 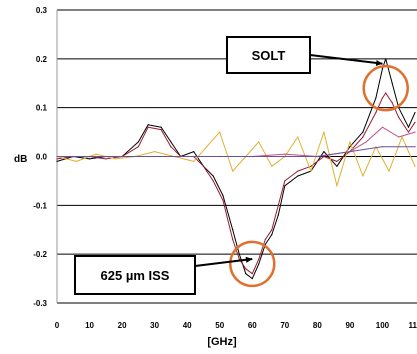 What do you see at coordinates (40, 254) in the screenshot?
I see `y-tick-label: -0.2` at bounding box center [40, 254].